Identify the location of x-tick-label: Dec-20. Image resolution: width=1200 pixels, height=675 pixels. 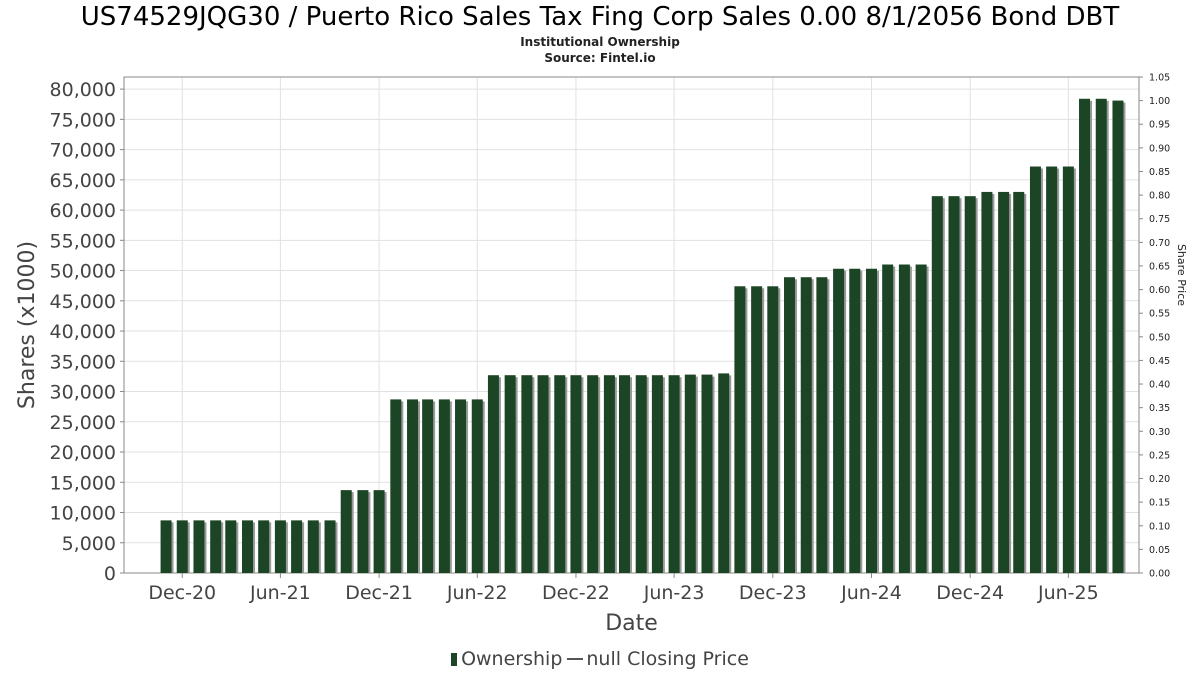
(182, 593).